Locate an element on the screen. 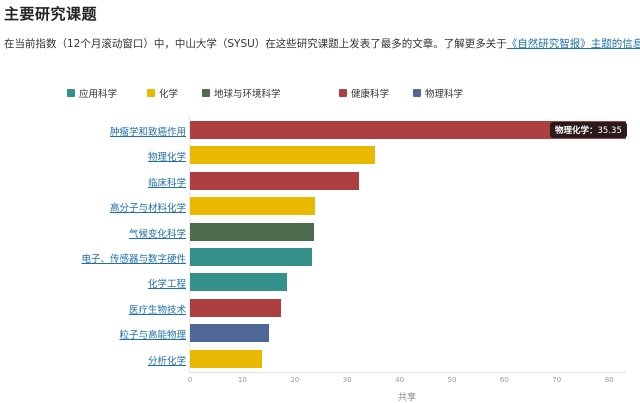 This screenshot has width=640, height=403. category-link: 肿瘤学和致癌作用 is located at coordinates (147, 132).